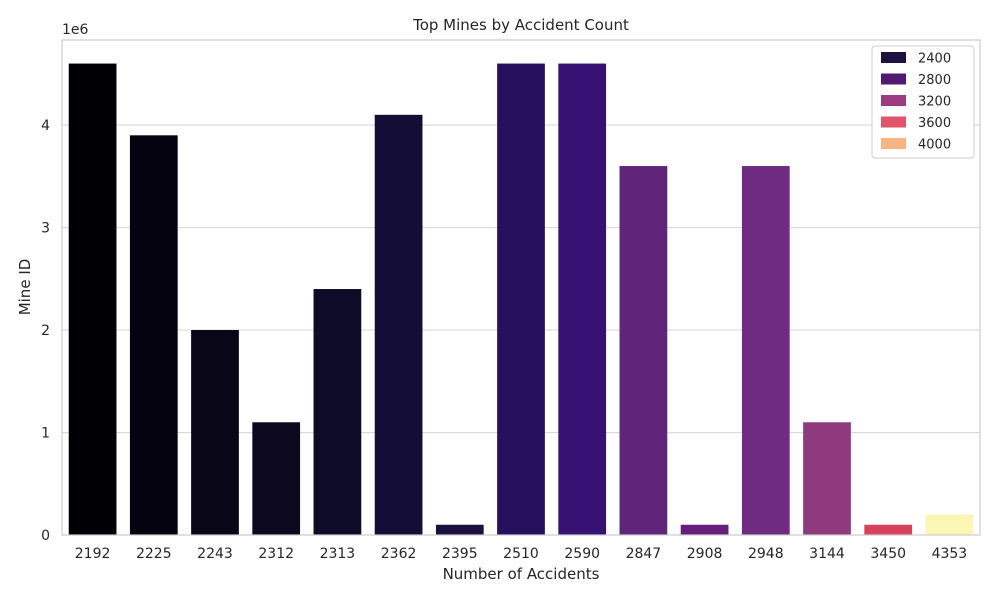  I want to click on y-offset-label: 1e6, so click(75, 30).